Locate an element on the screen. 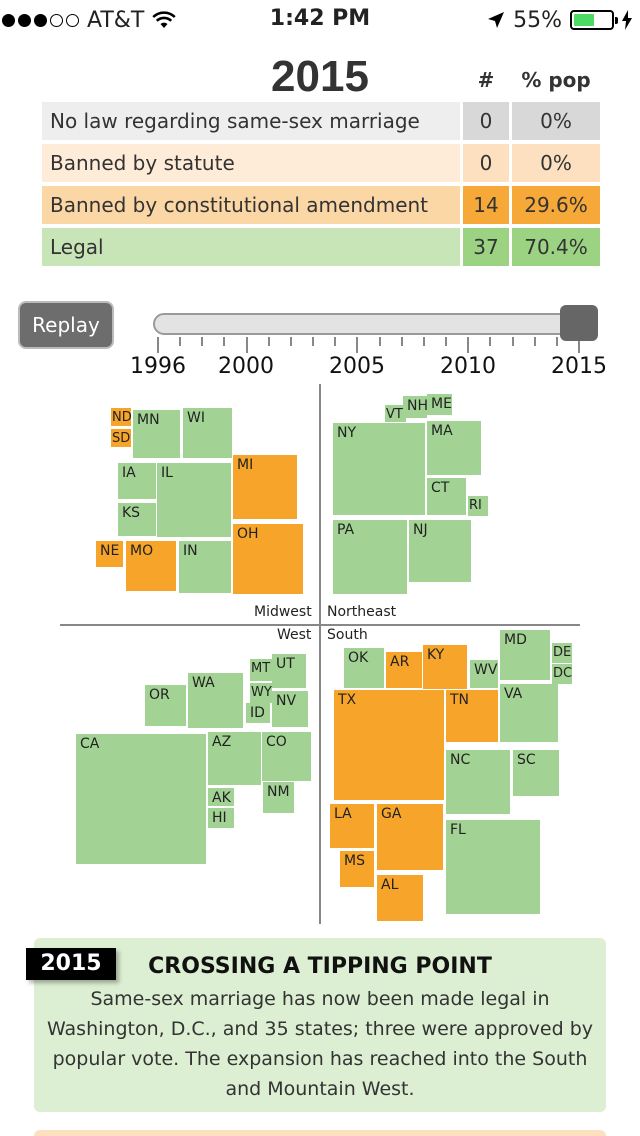 The width and height of the screenshot is (640, 1136). state-de: DE is located at coordinates (562, 653).